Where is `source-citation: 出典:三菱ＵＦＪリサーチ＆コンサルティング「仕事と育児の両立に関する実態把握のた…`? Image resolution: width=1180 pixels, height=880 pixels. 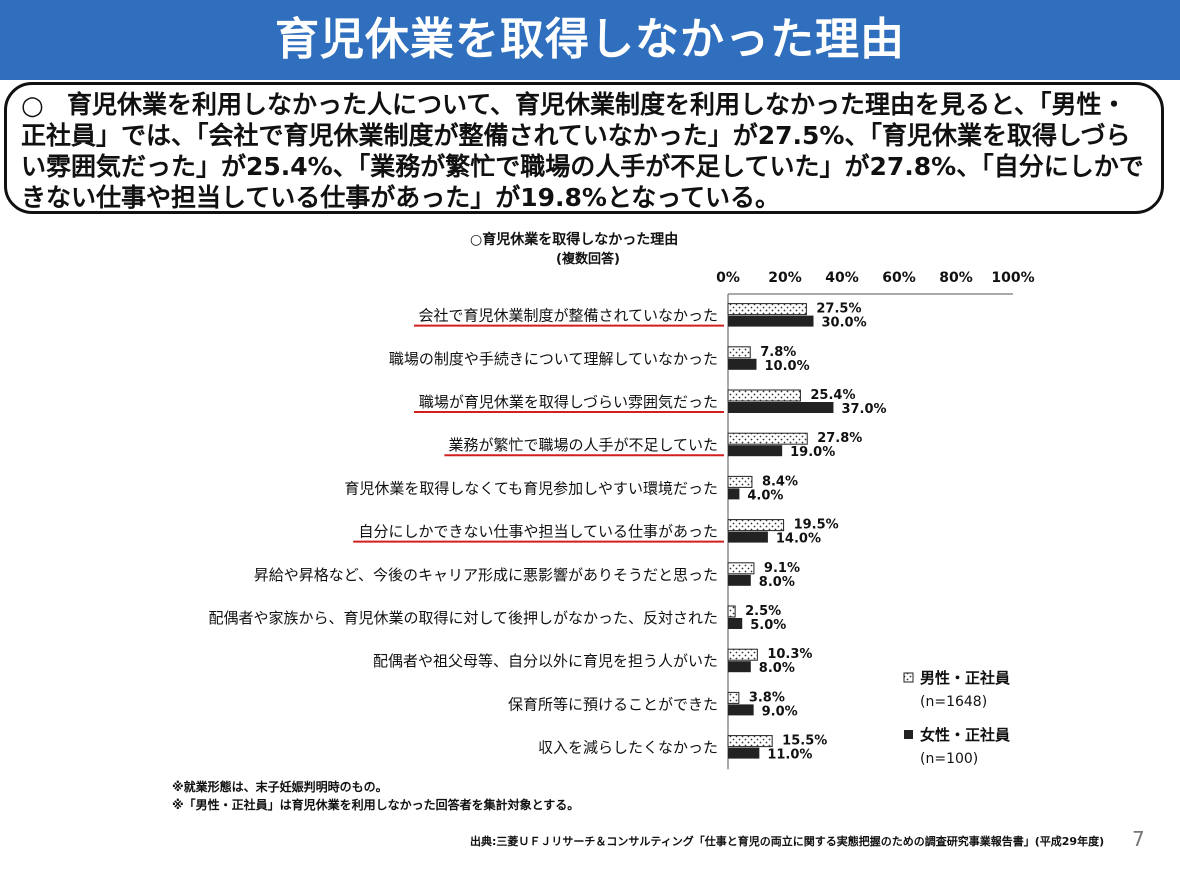
source-citation: 出典:三菱ＵＦＪリサーチ＆コンサルティング「仕事と育児の両立に関する実態把握のた… is located at coordinates (787, 841).